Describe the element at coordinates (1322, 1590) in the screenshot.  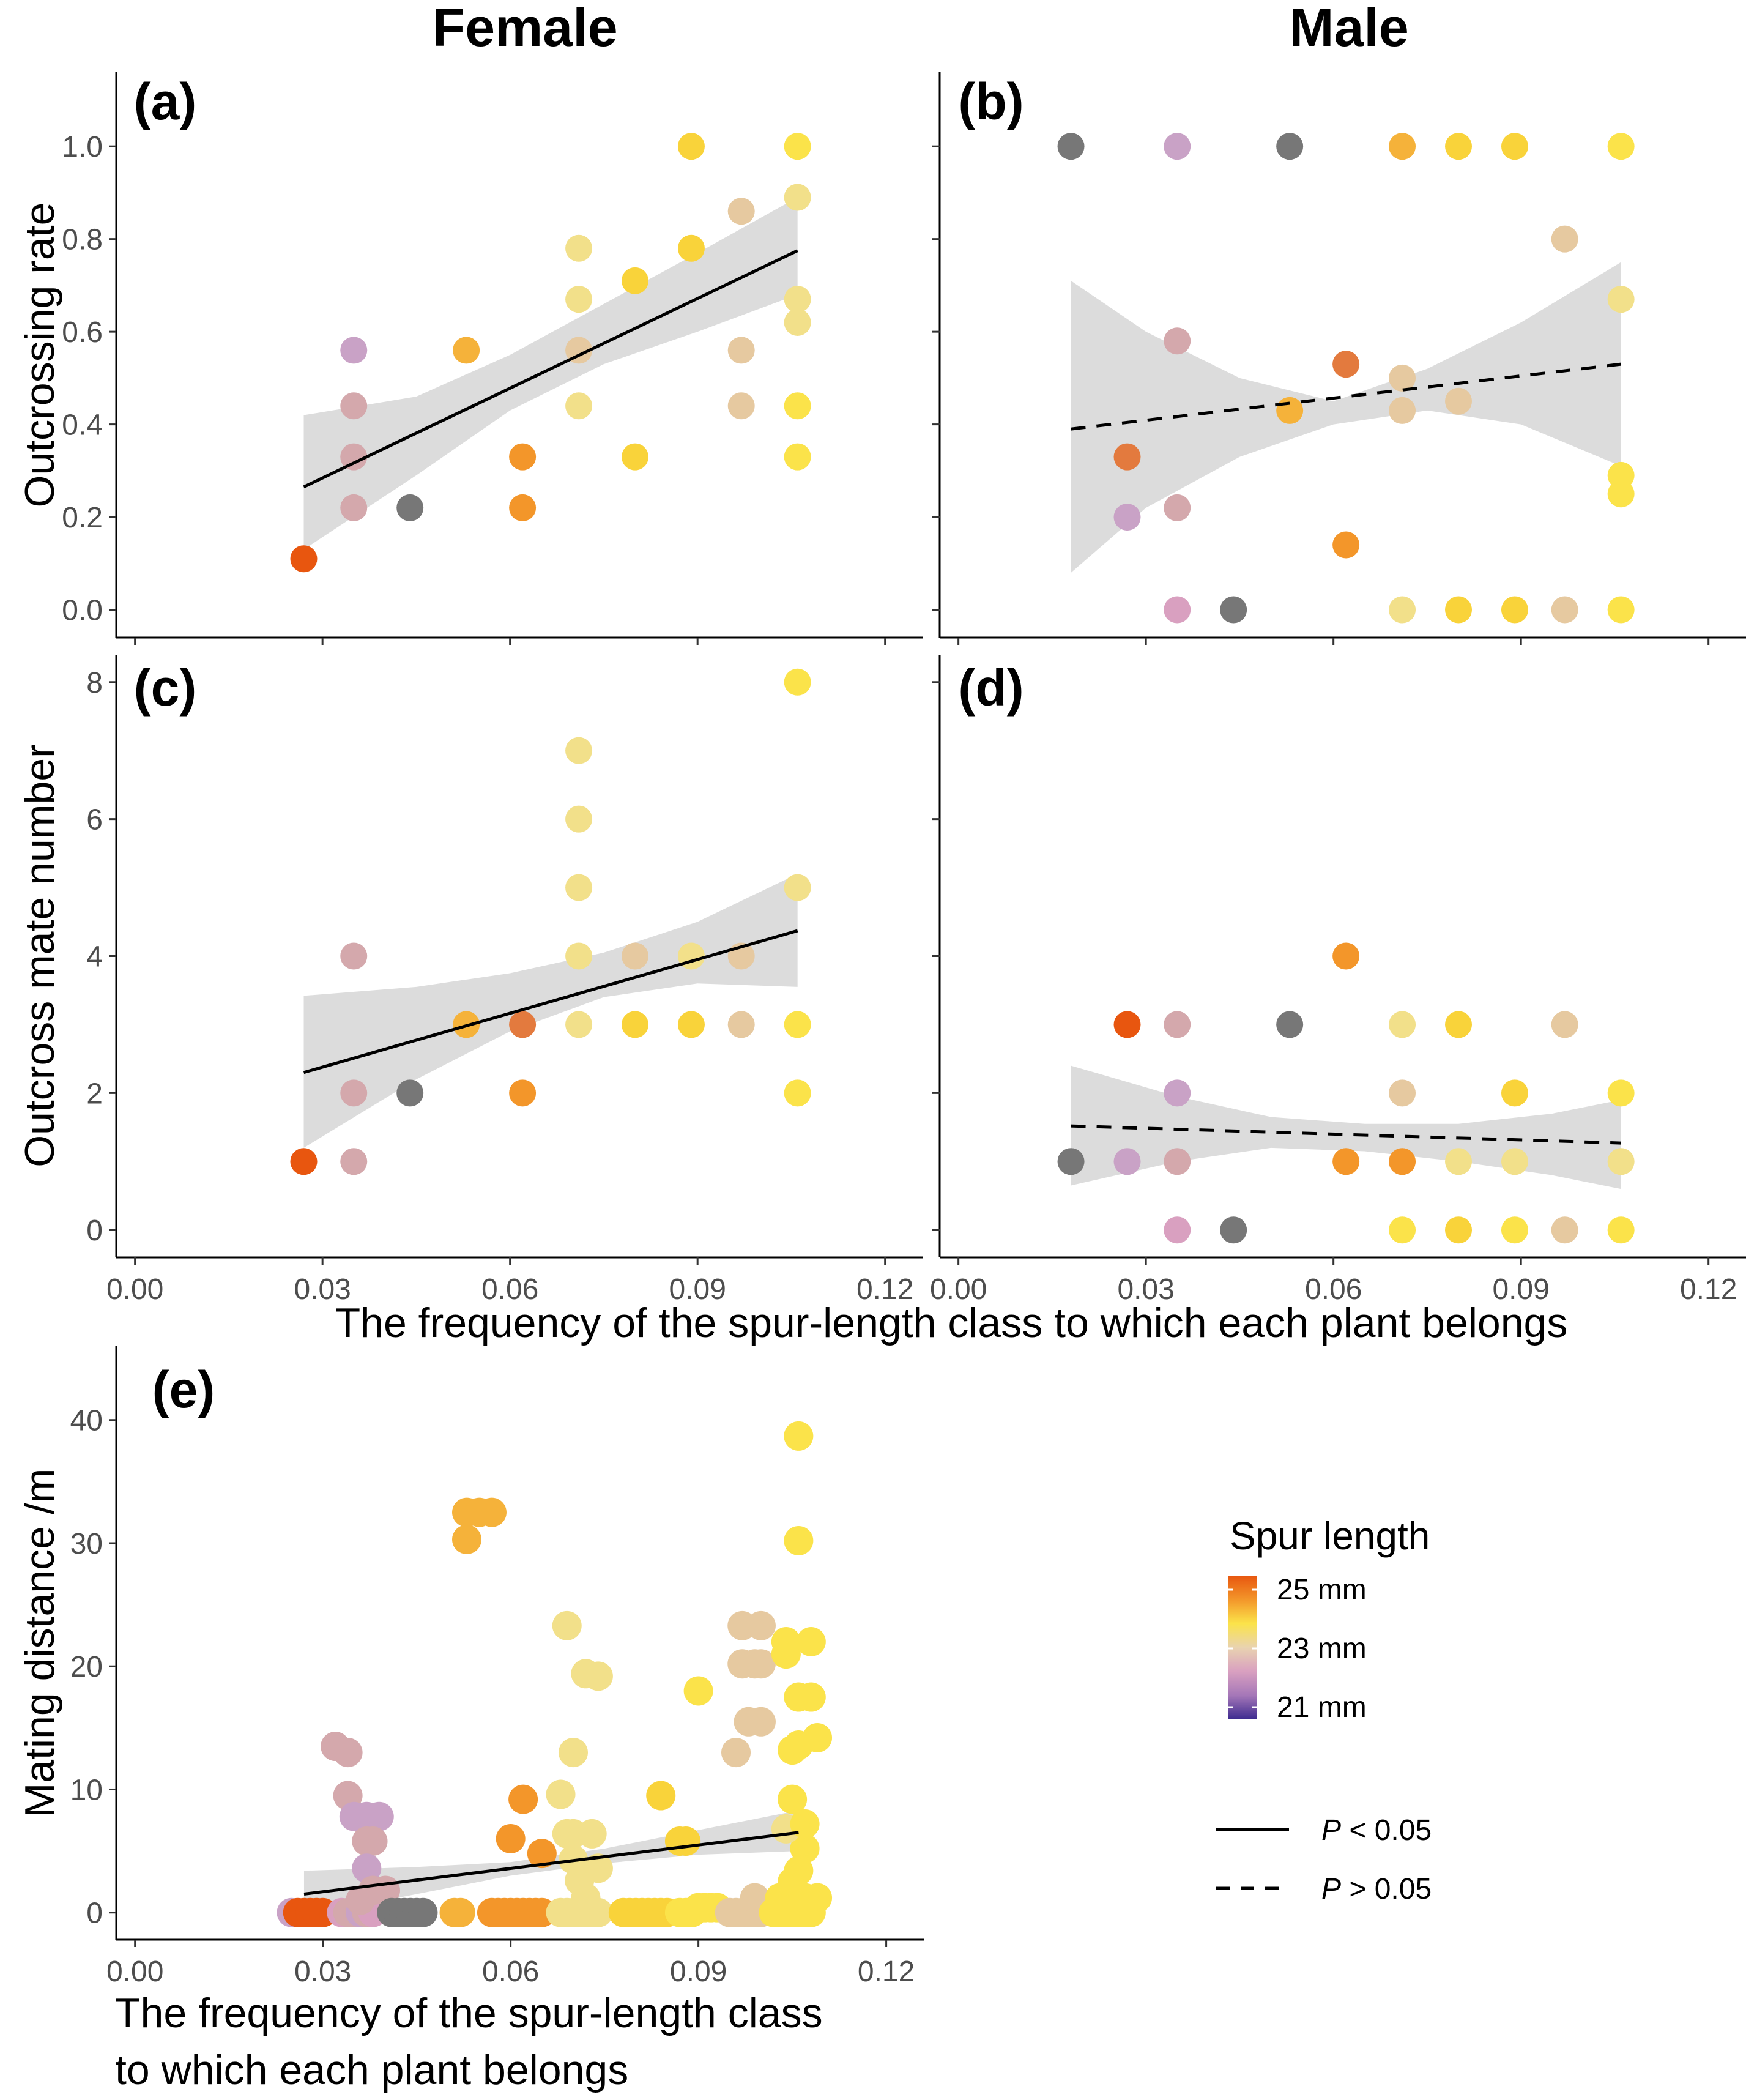
I see `legend-label-25mm: 25 mm` at that location.